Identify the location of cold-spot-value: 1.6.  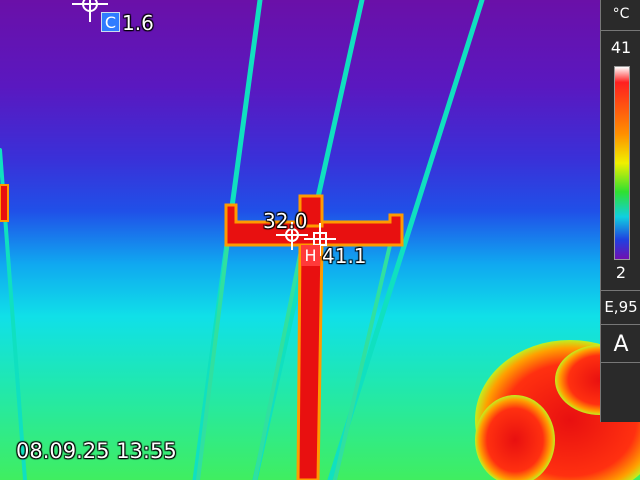
(138, 23).